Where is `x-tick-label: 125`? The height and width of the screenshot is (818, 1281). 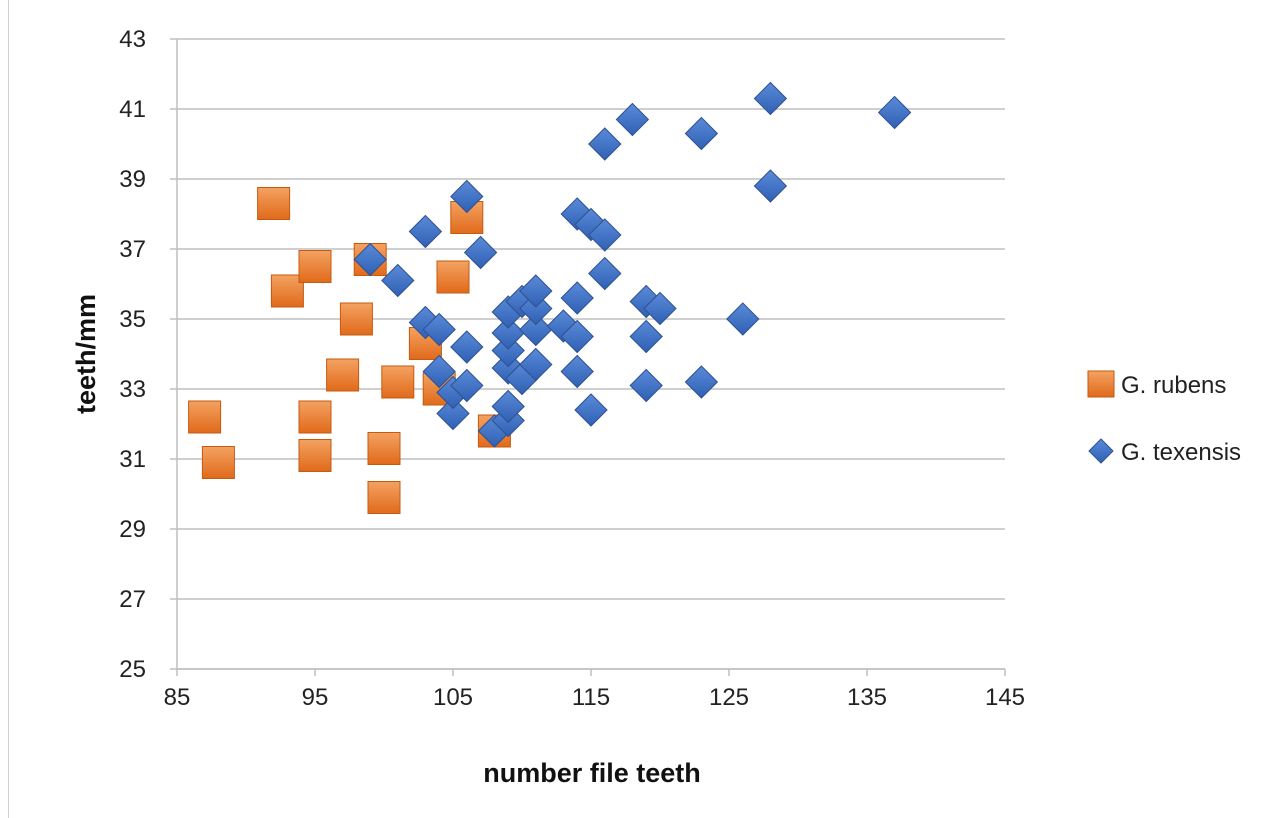
x-tick-label: 125 is located at coordinates (729, 697).